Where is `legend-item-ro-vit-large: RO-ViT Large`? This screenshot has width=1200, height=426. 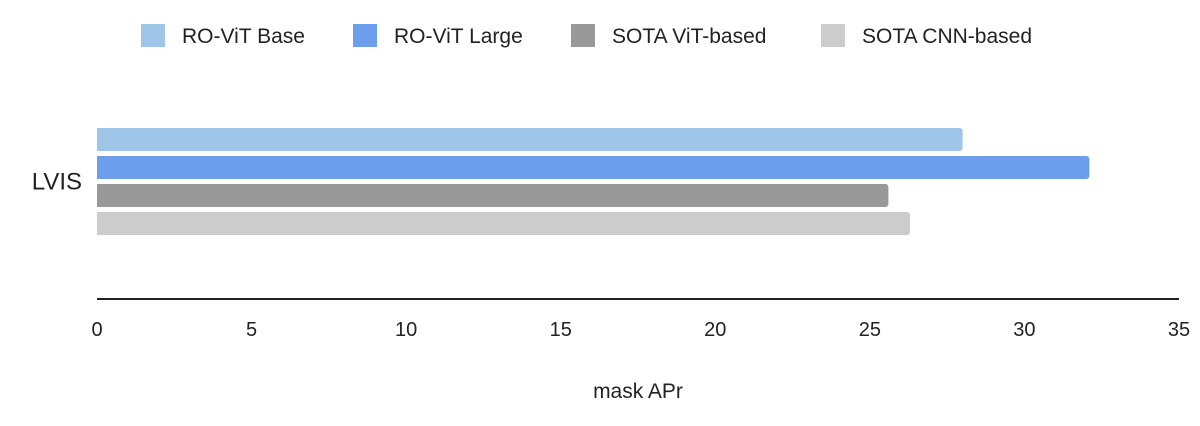 legend-item-ro-vit-large: RO-ViT Large is located at coordinates (438, 36).